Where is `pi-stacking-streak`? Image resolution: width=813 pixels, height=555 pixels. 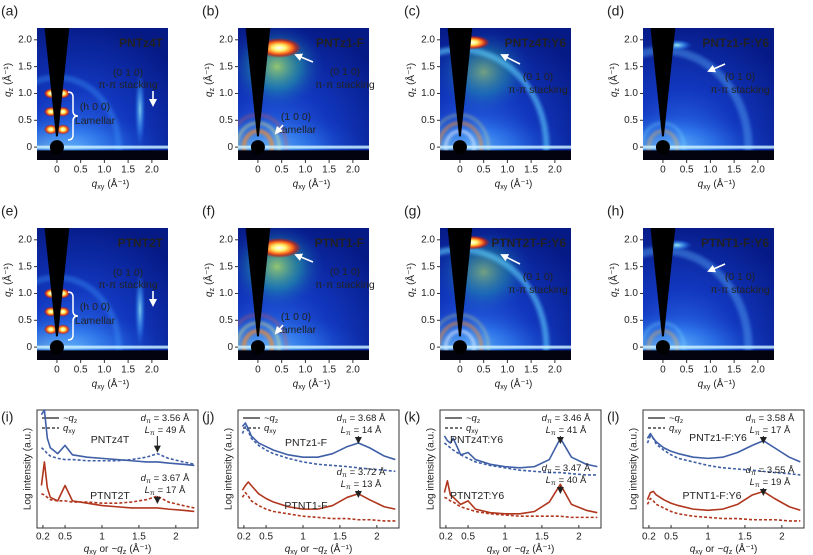 pi-stacking-streak is located at coordinates (139, 109).